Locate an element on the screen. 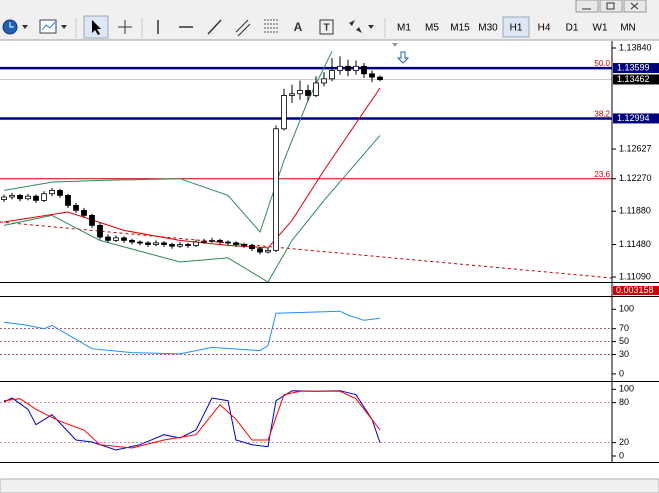 This screenshot has height=493, width=659. restore-button is located at coordinates (611, 6).